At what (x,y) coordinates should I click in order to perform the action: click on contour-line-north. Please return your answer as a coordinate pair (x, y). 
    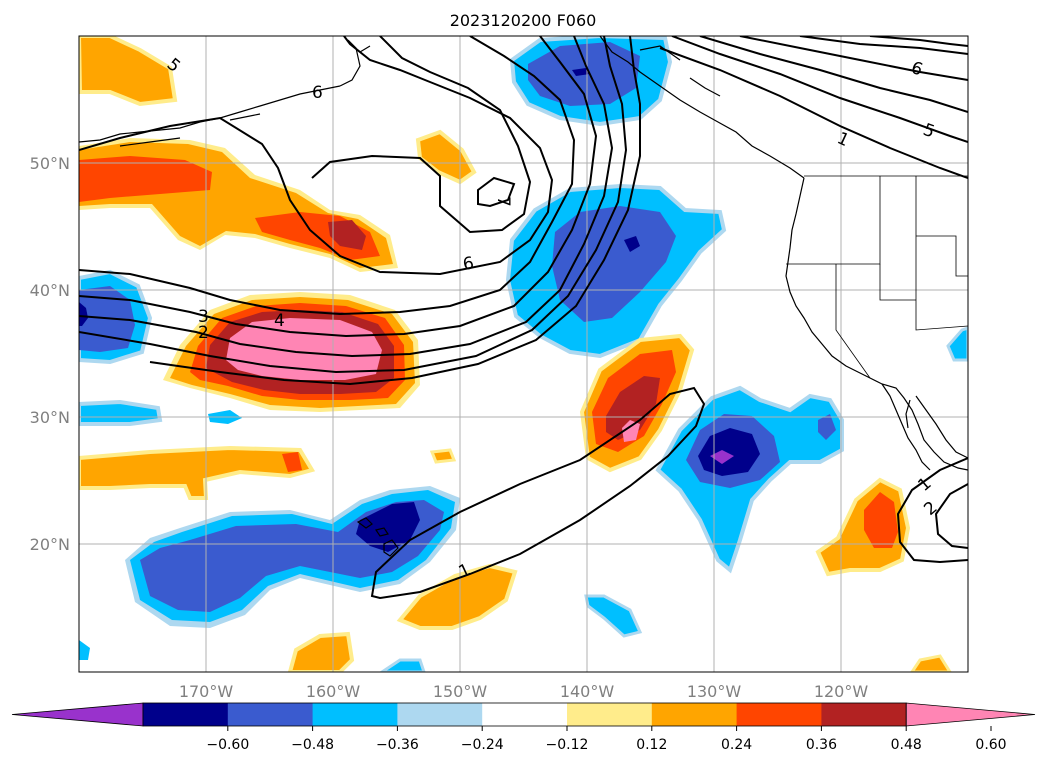
    Looking at the image, I should click on (316, 156).